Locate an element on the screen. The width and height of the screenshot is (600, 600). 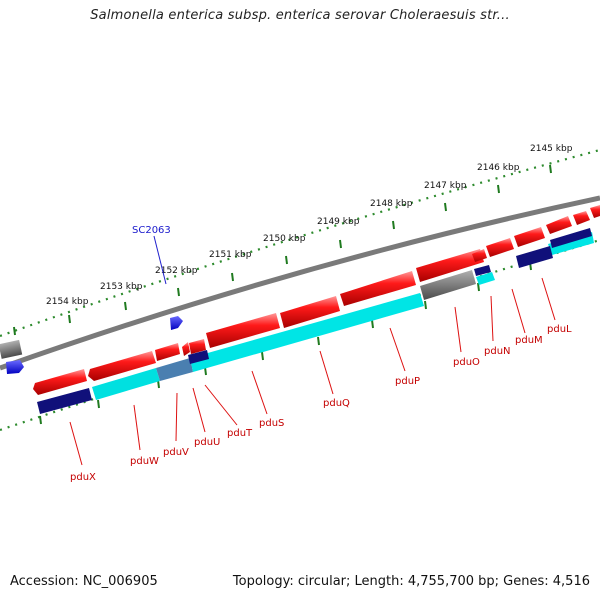
cds-pduU is located at coordinates (186, 349).